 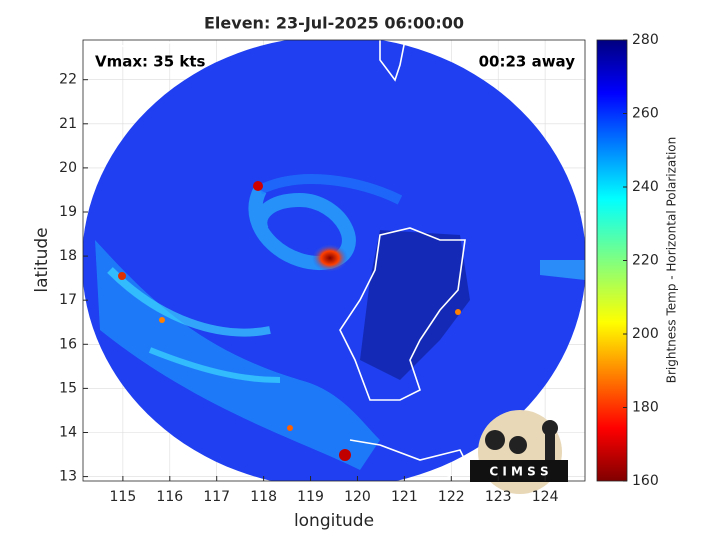 What do you see at coordinates (169, 497) in the screenshot?
I see `x-tick-label: 116` at bounding box center [169, 497].